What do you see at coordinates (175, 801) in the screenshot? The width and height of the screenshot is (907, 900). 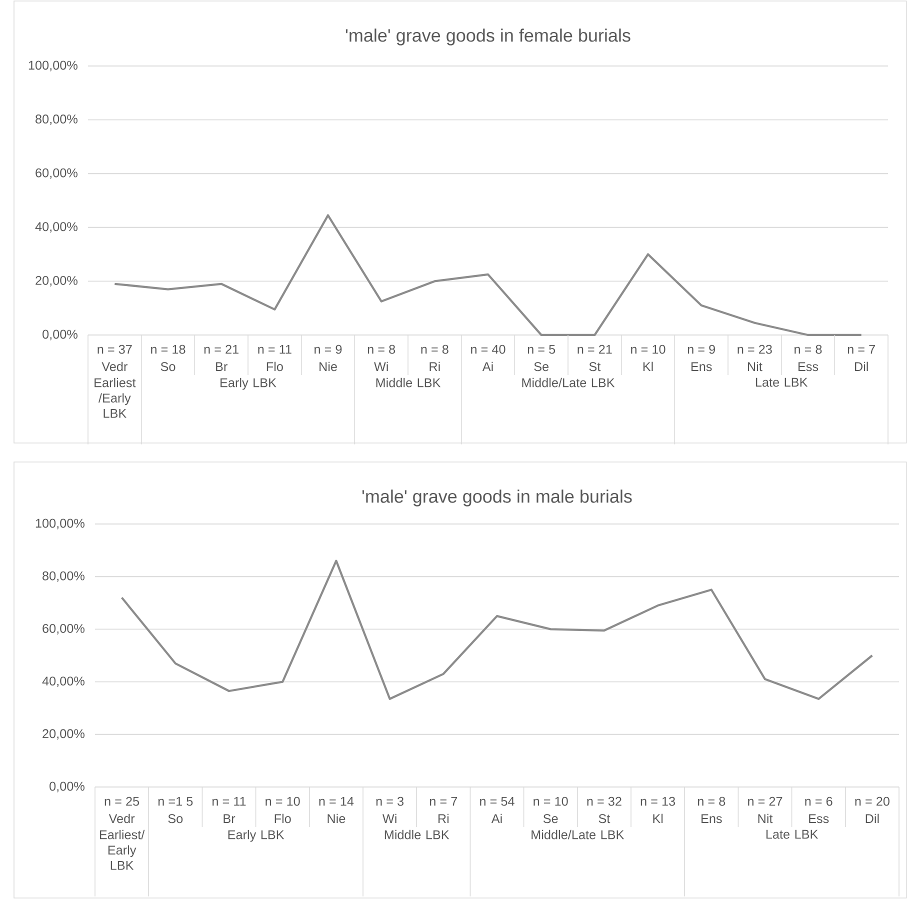 I see `text: n =1 5` at bounding box center [175, 801].